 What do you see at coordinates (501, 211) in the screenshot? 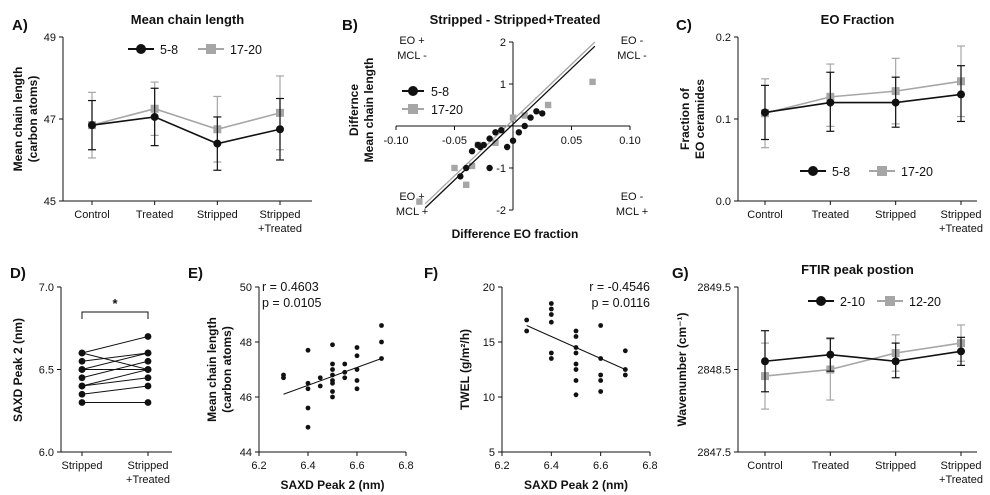
I see `y-tick-label: -2` at bounding box center [501, 211].